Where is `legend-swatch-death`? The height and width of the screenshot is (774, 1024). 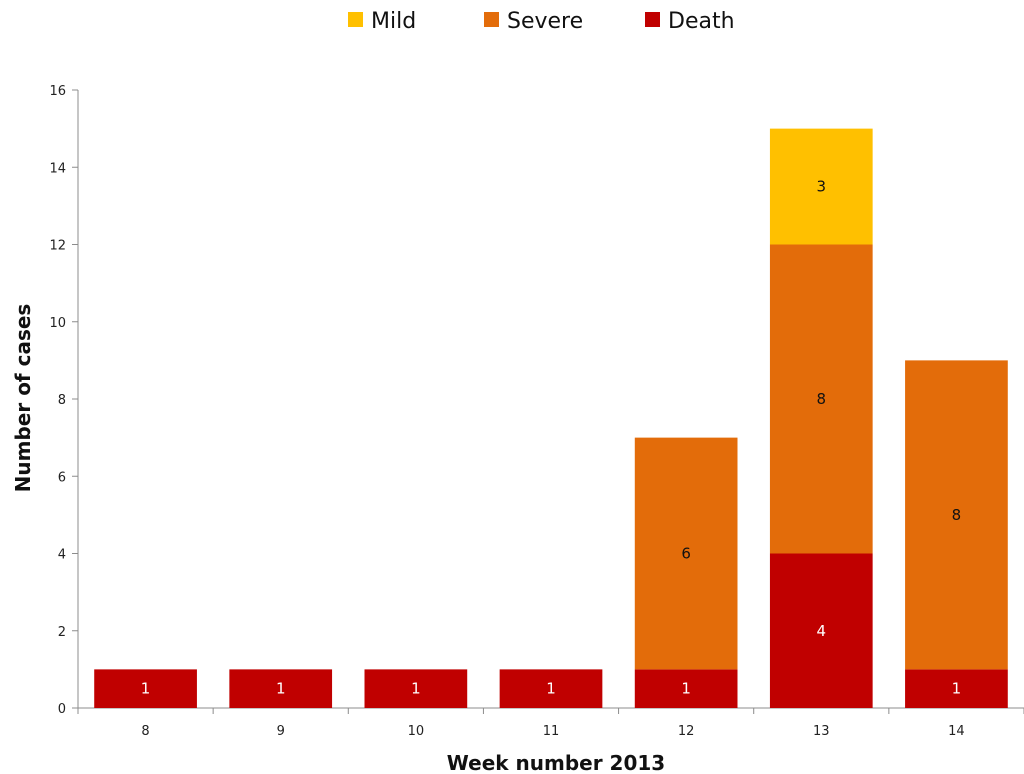
legend-swatch-death is located at coordinates (652, 19).